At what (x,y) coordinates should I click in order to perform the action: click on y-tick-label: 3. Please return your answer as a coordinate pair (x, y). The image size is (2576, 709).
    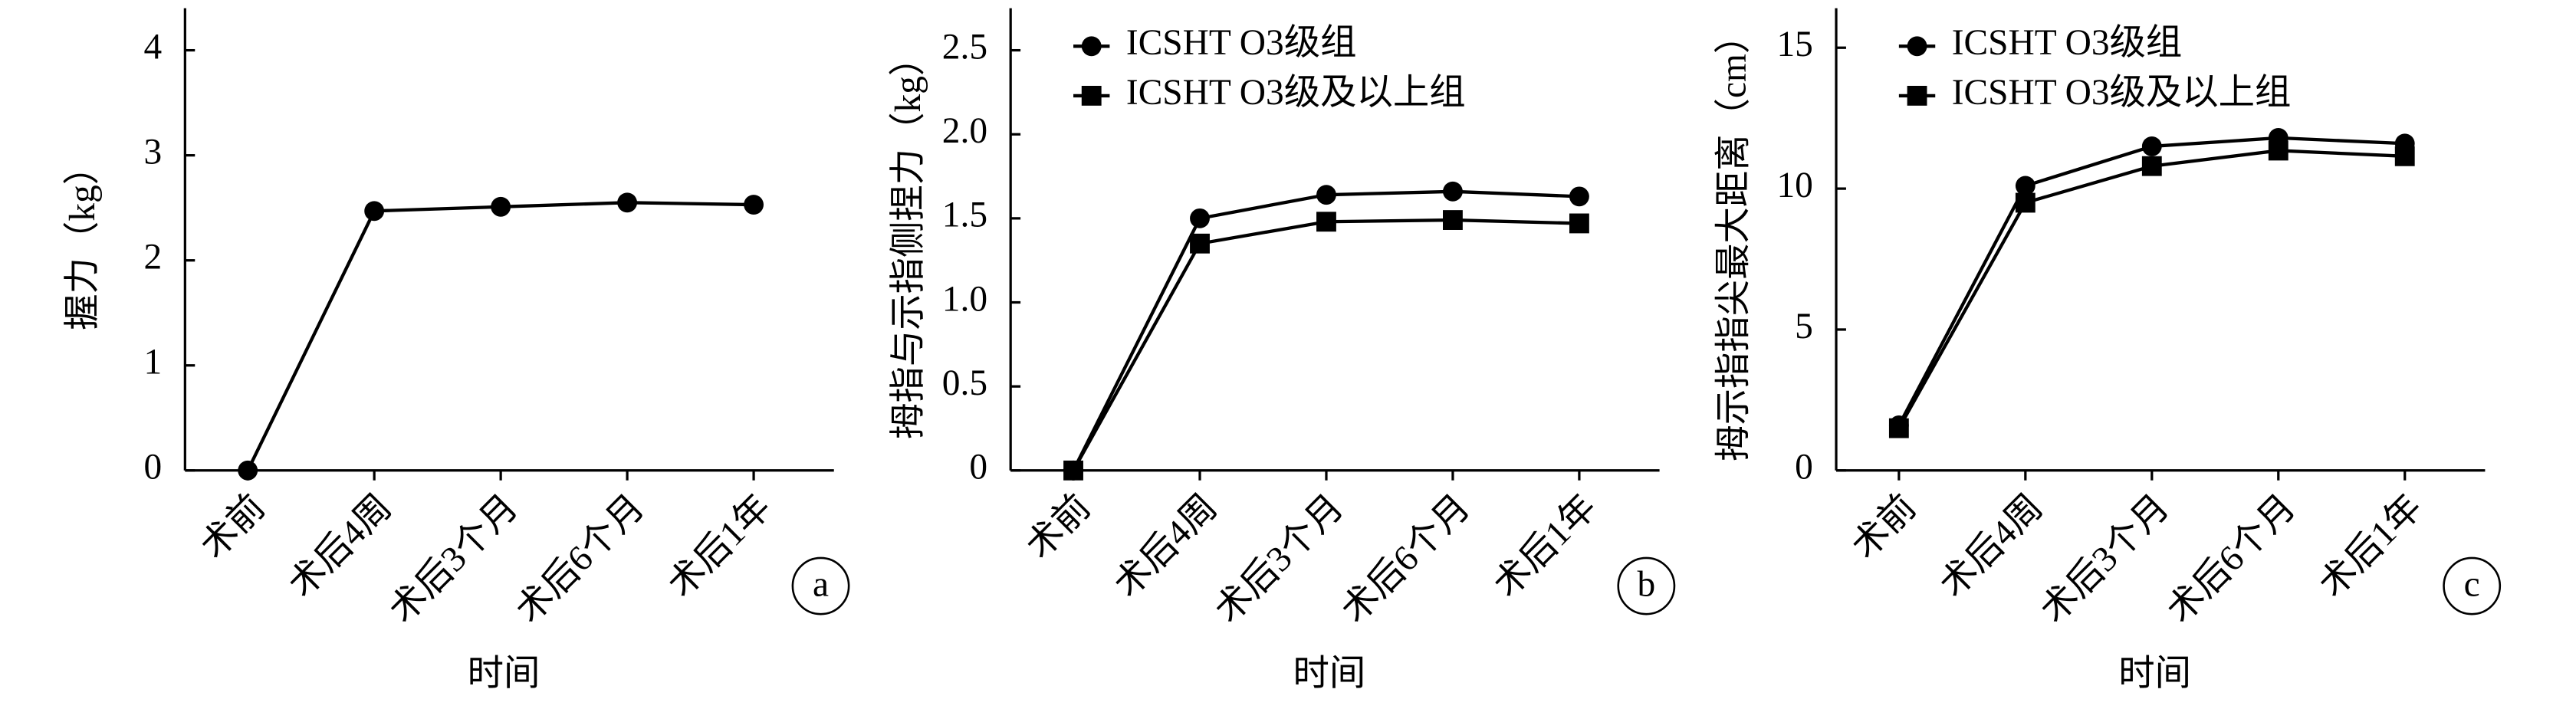
    Looking at the image, I should click on (154, 152).